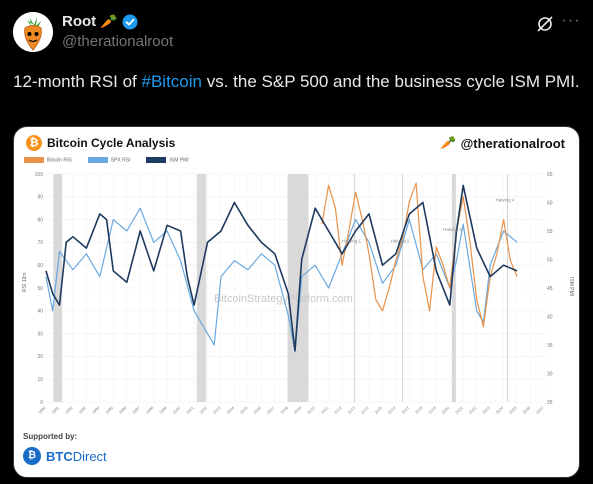  Describe the element at coordinates (111, 143) in the screenshot. I see `chart-title: Bitcoin Cycle Analysis` at that location.